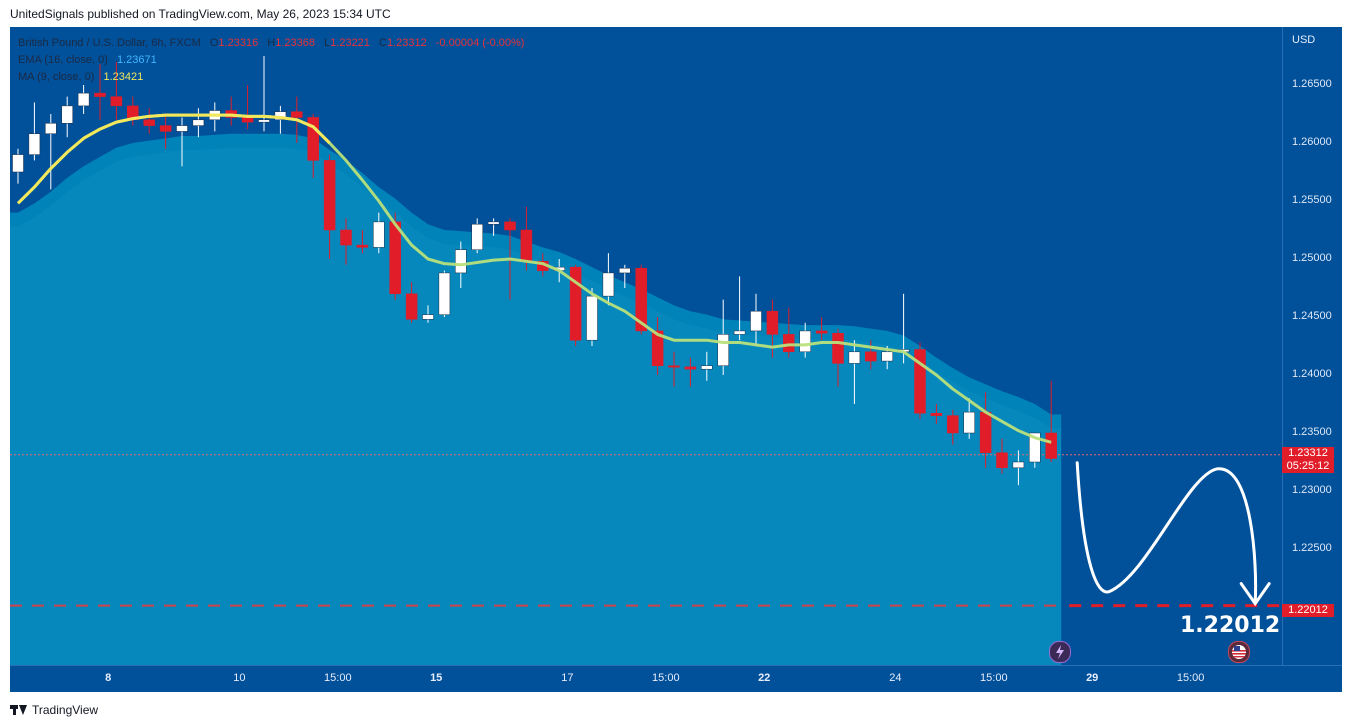  Describe the element at coordinates (108, 678) in the screenshot. I see `x-tick-label: 8` at that location.